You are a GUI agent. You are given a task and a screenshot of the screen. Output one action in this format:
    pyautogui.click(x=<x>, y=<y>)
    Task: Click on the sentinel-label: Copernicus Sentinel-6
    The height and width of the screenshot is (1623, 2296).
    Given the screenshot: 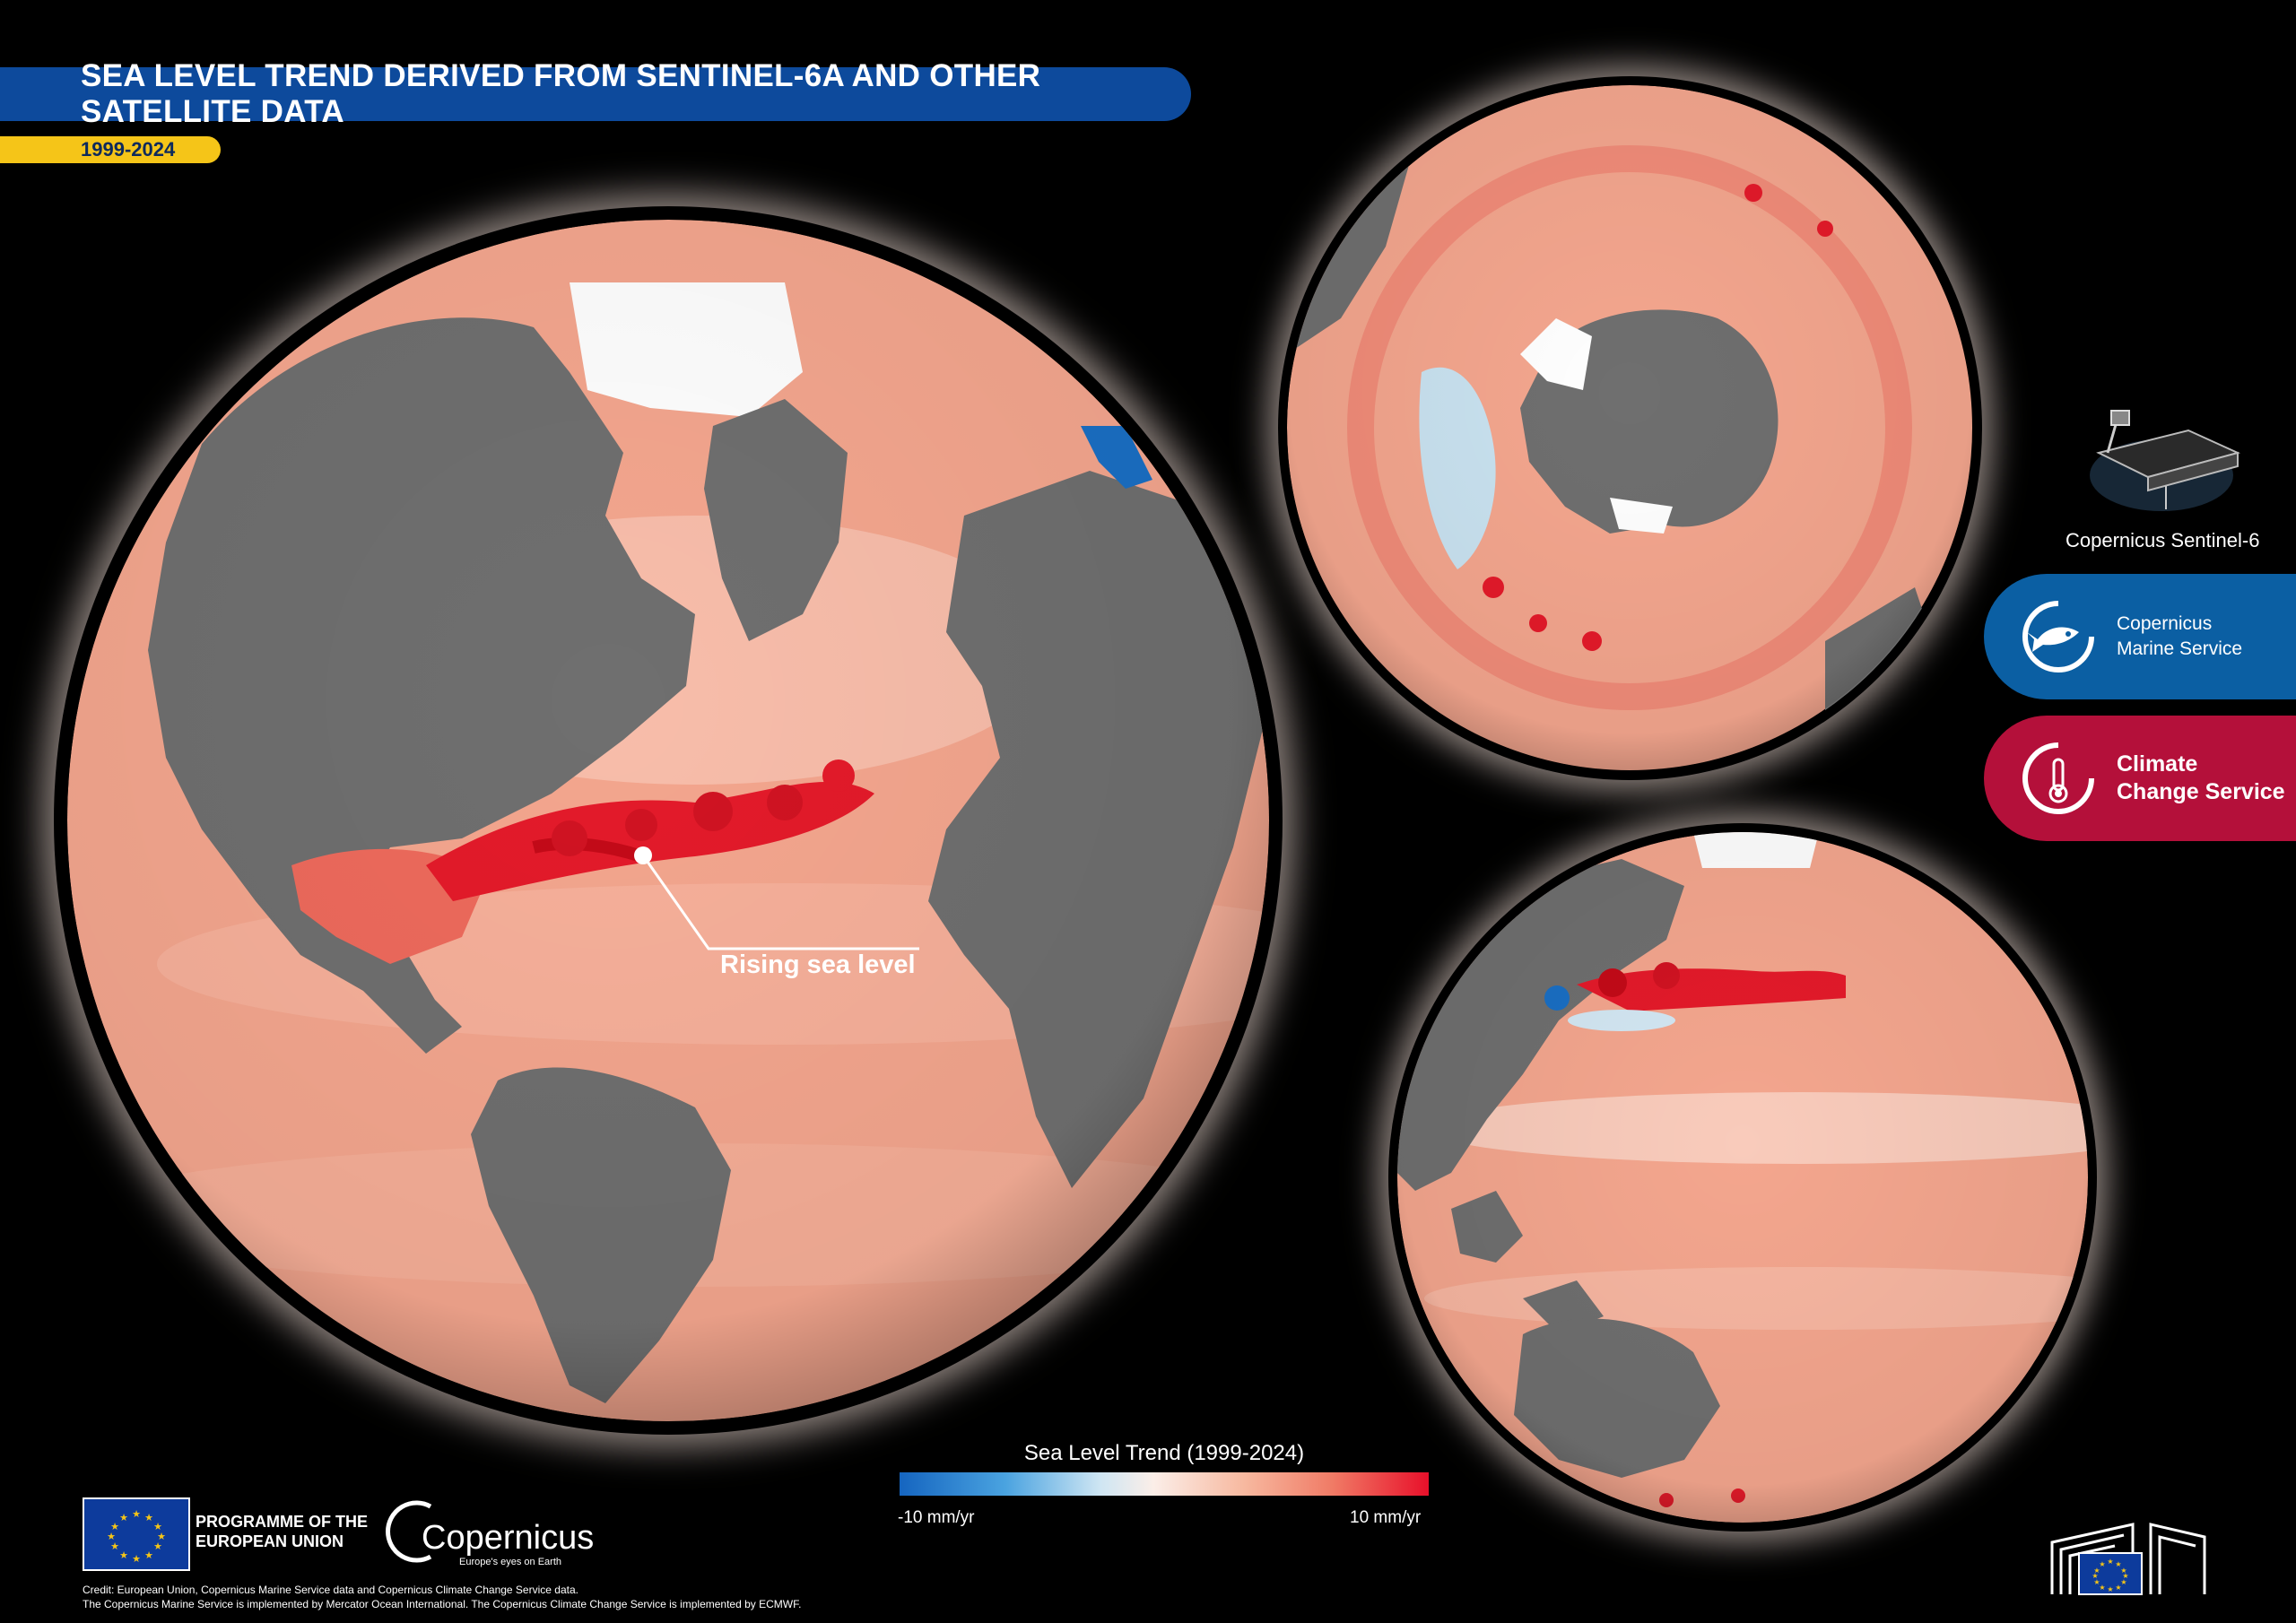 What is the action you would take?
    pyautogui.click(x=2163, y=540)
    